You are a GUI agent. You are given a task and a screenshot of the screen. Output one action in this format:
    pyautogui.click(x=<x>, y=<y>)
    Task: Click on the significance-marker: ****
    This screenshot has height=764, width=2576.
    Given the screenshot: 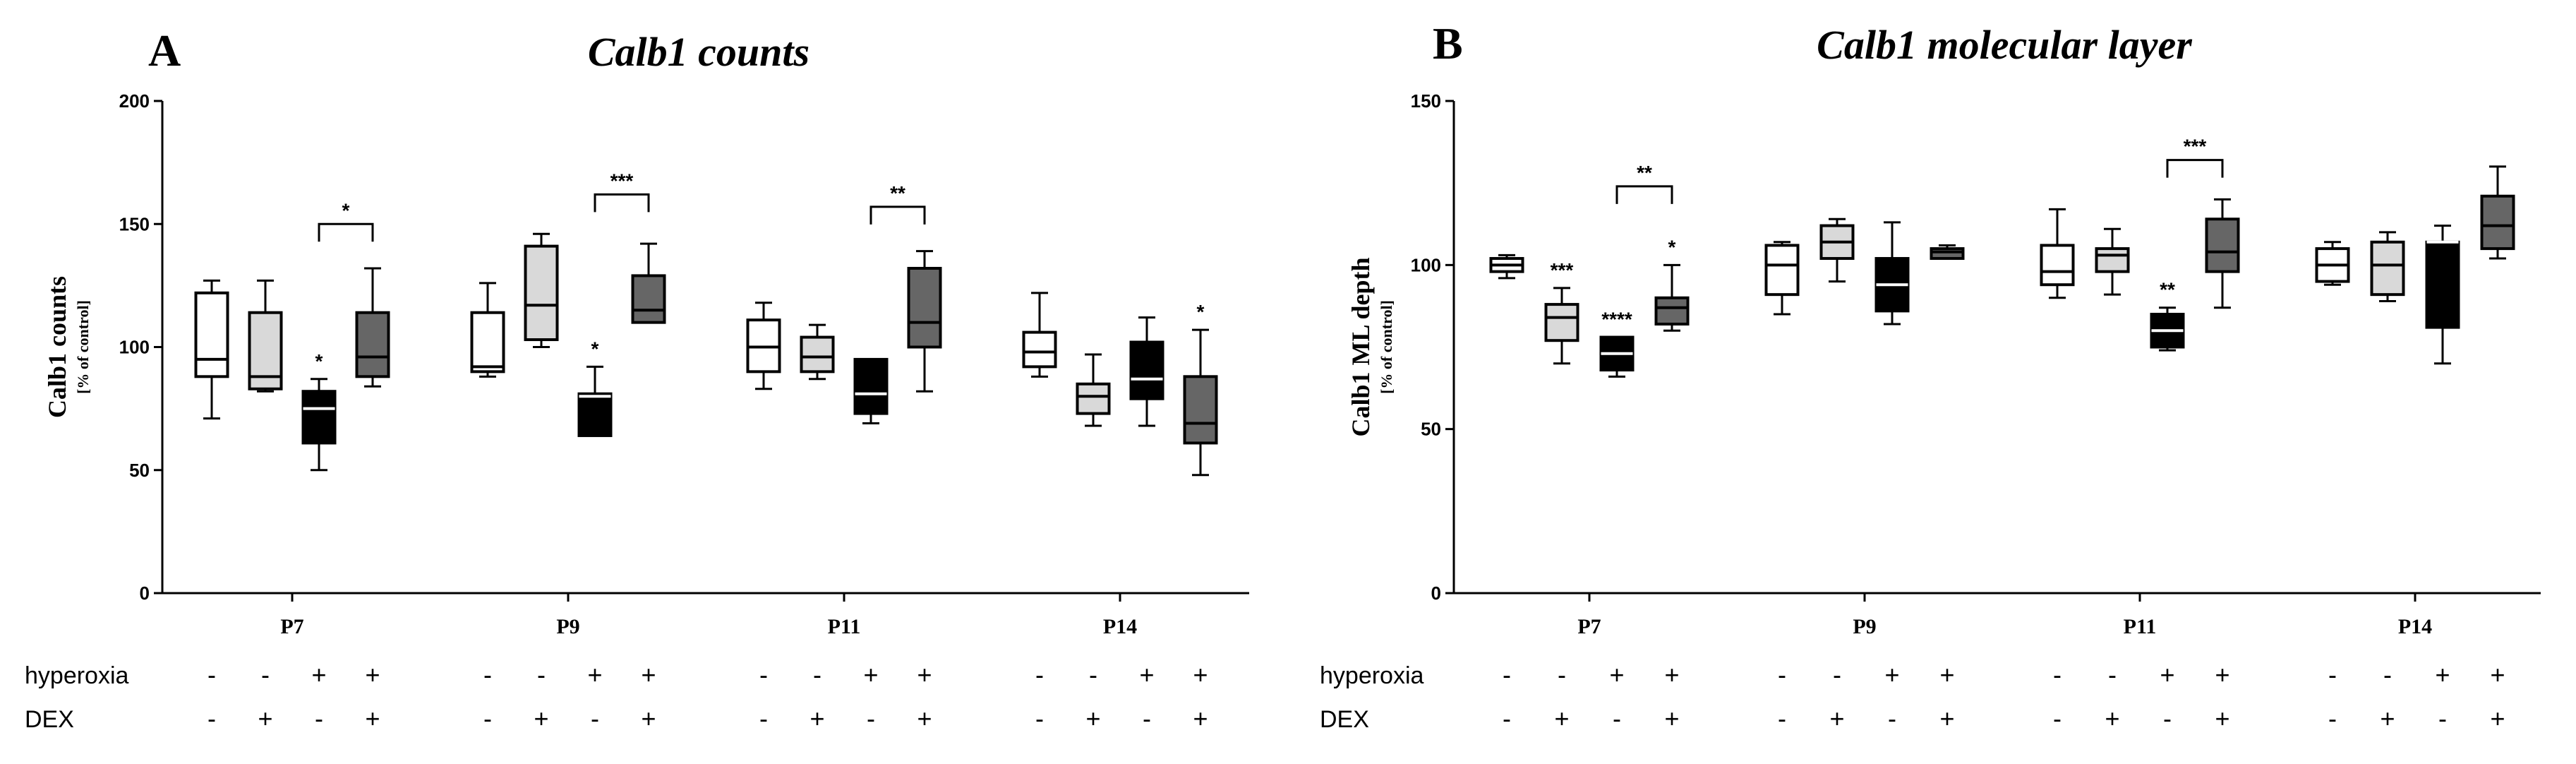 What is the action you would take?
    pyautogui.click(x=1616, y=319)
    